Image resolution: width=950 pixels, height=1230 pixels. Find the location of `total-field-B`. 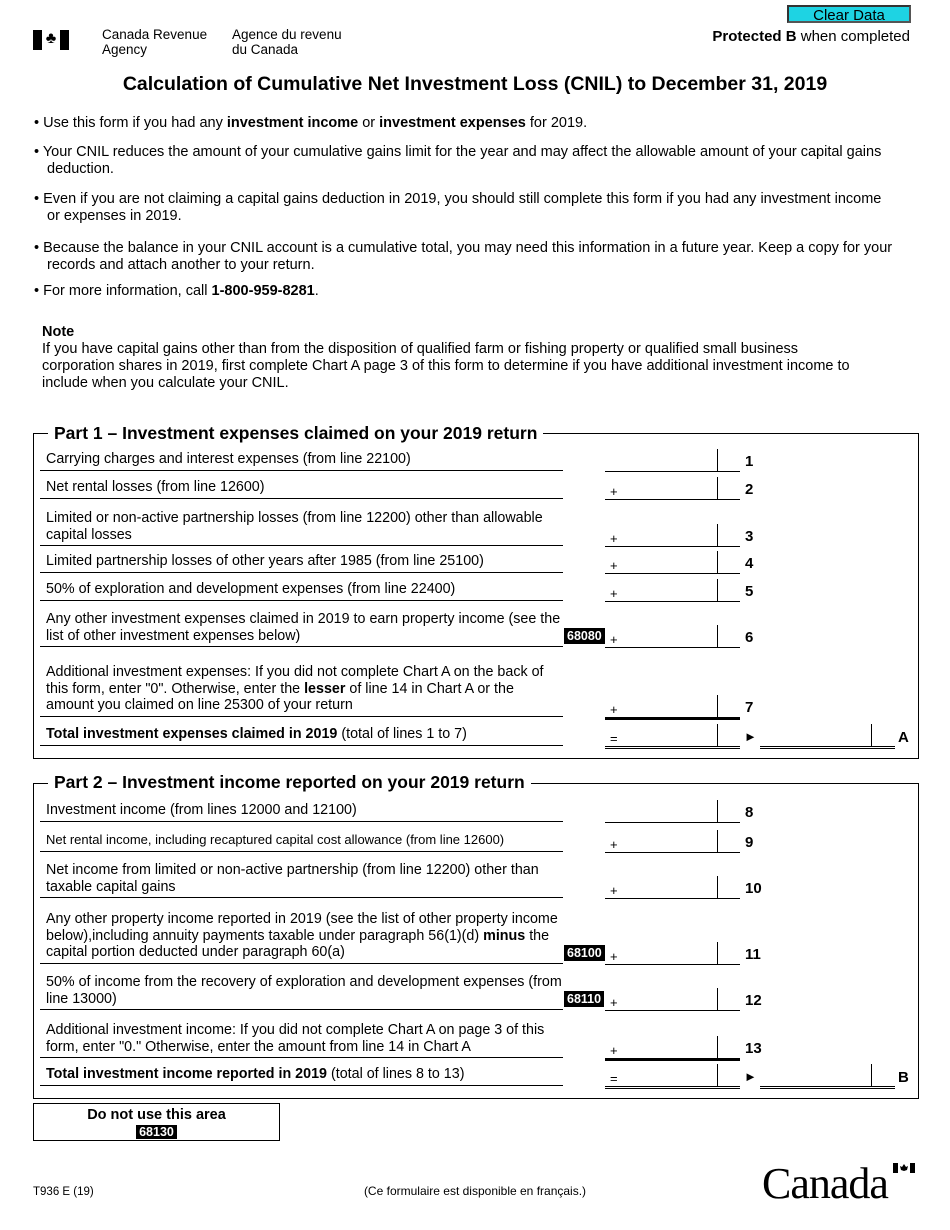

total-field-B is located at coordinates (827, 1076).